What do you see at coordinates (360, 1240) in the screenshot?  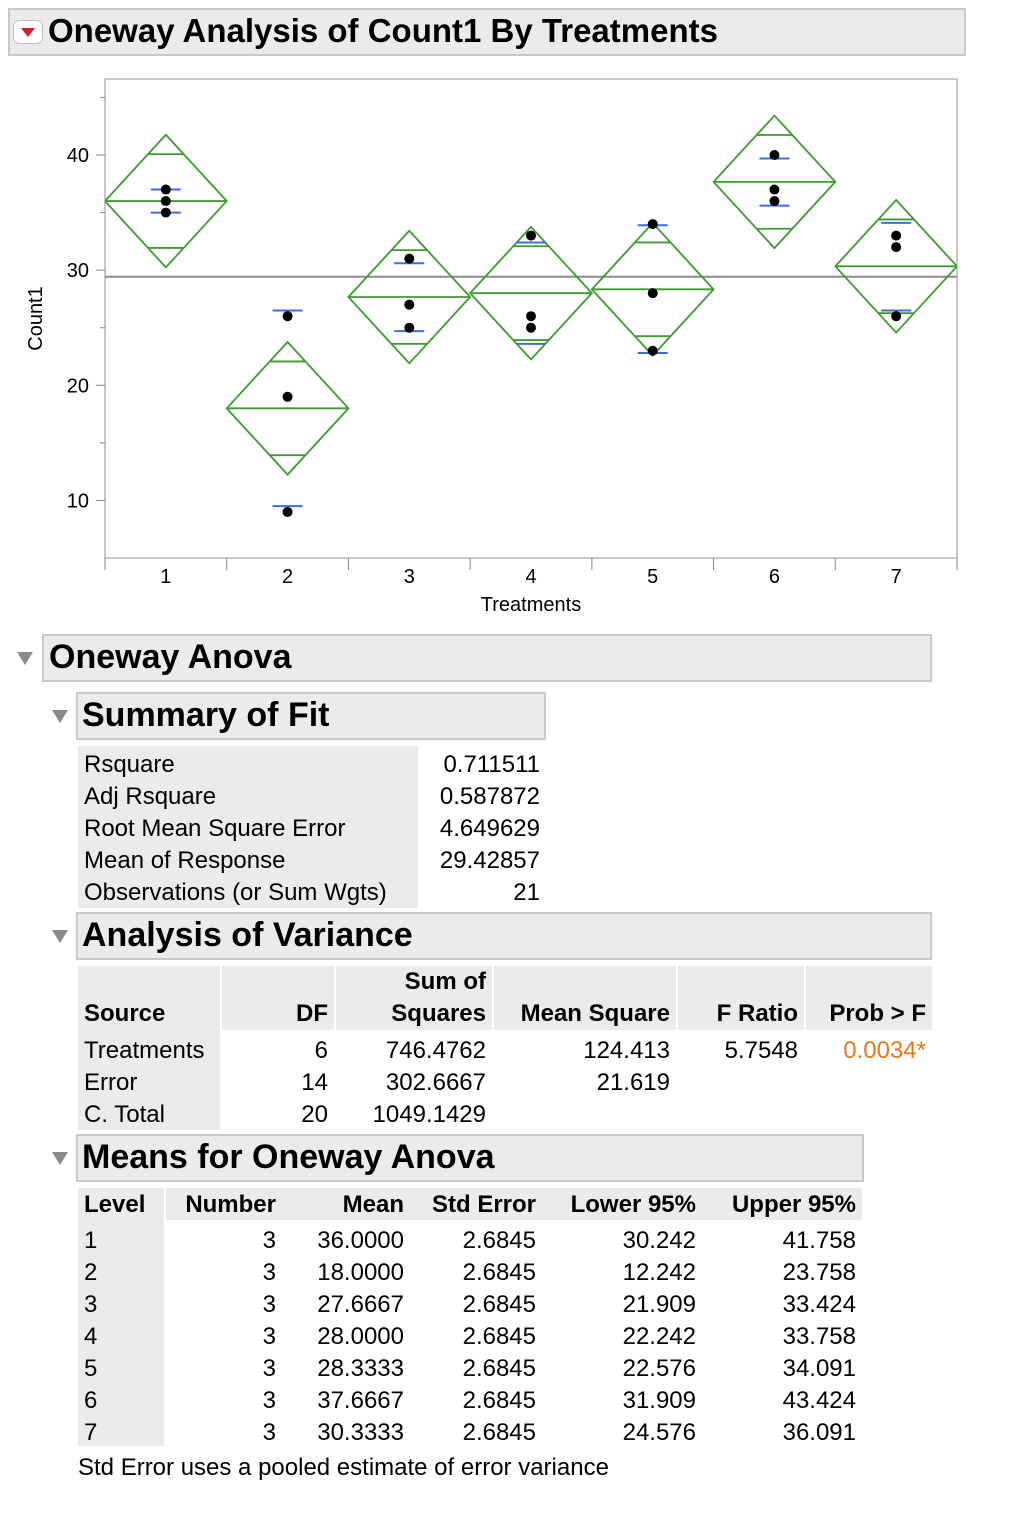 I see `means-mean-cell: 36.0000` at bounding box center [360, 1240].